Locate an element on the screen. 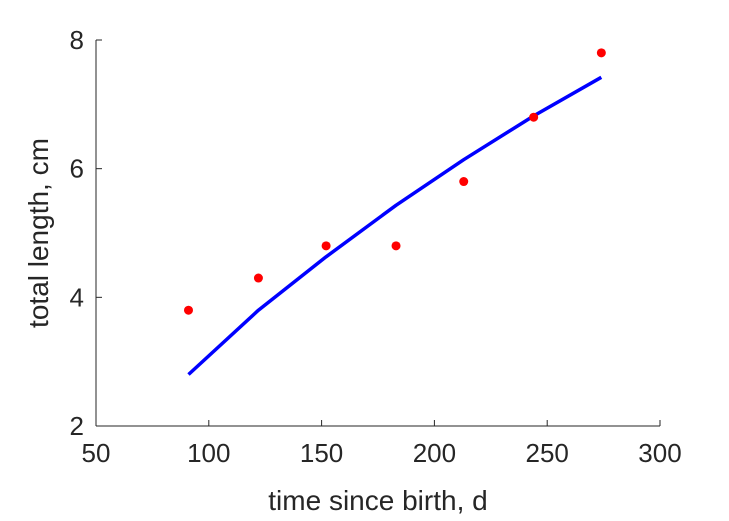  x-tick-label: 300 is located at coordinates (659, 453).